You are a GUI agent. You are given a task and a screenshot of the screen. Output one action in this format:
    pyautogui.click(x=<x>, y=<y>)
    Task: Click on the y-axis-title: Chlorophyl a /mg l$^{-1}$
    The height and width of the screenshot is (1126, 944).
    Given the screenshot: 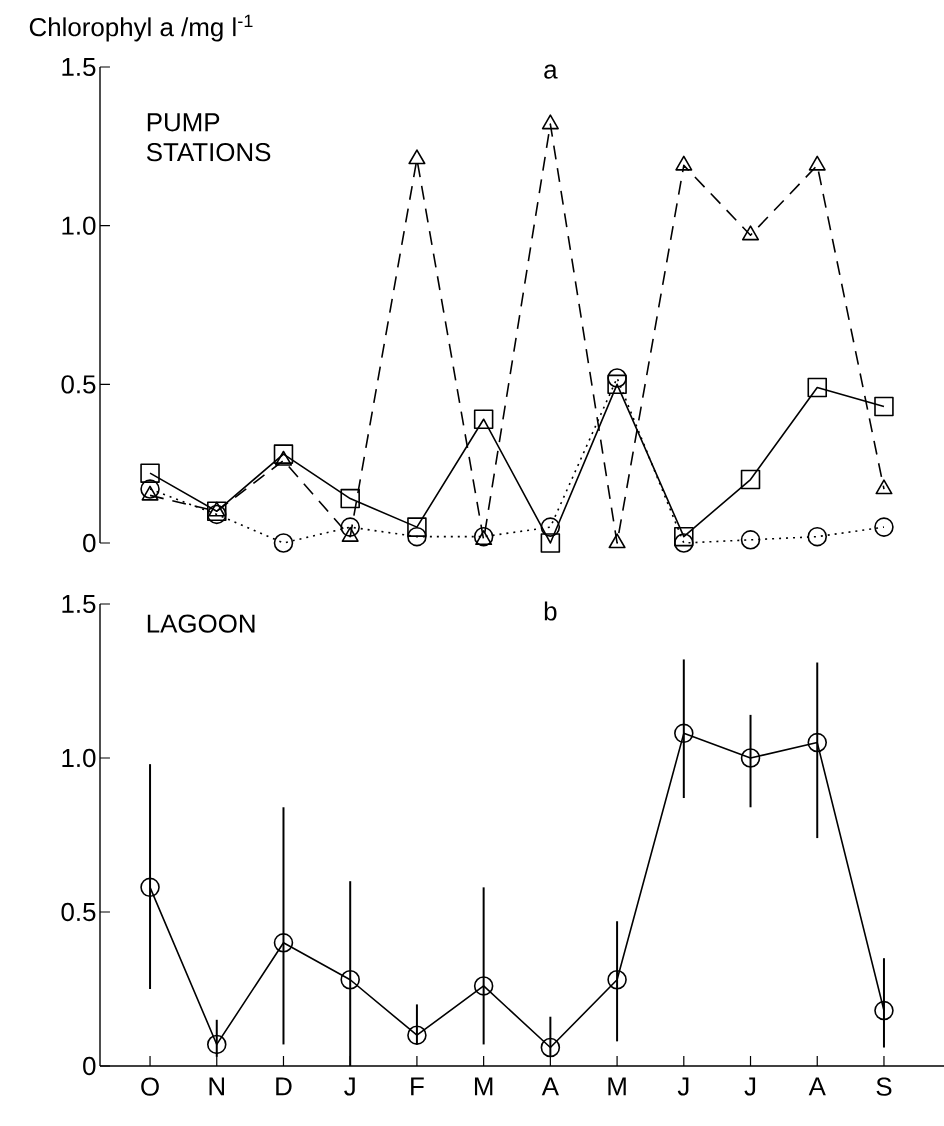 What is the action you would take?
    pyautogui.click(x=141, y=28)
    